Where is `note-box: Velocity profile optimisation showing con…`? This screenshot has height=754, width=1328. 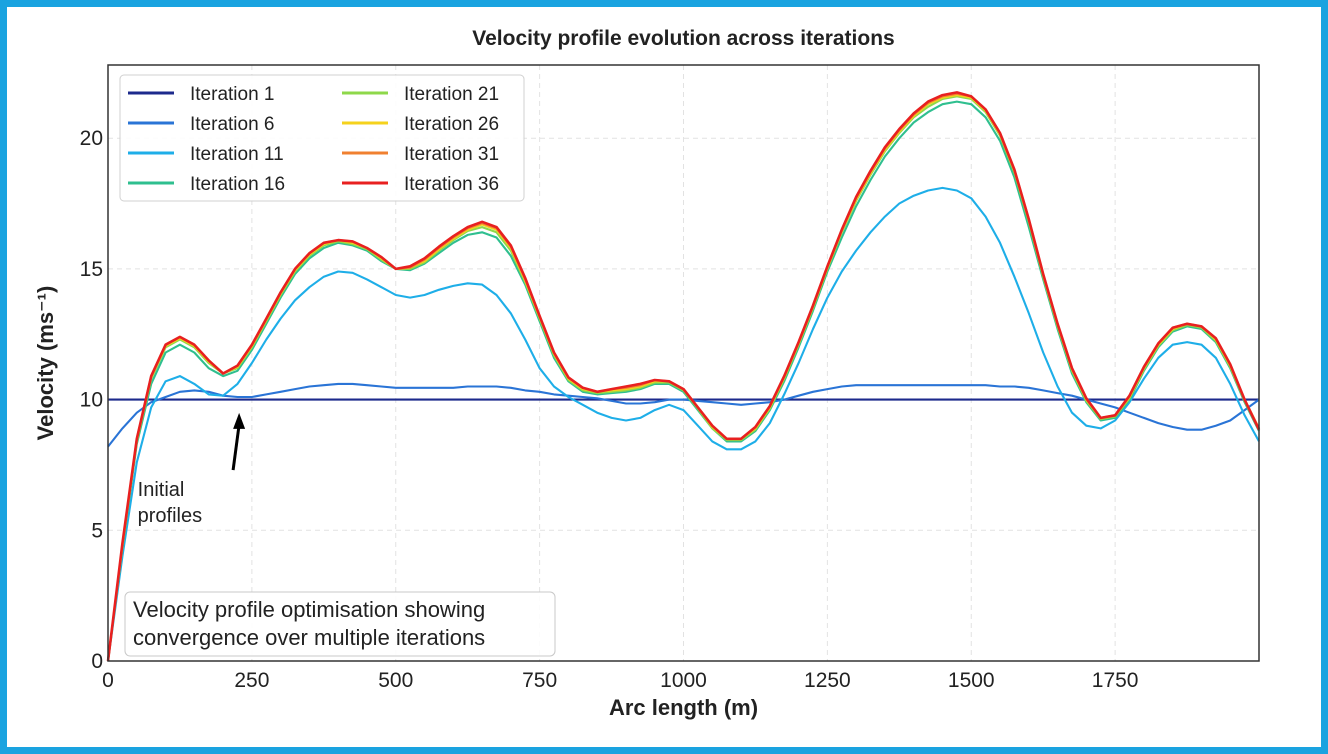 note-box: Velocity profile optimisation showing con… is located at coordinates (340, 624).